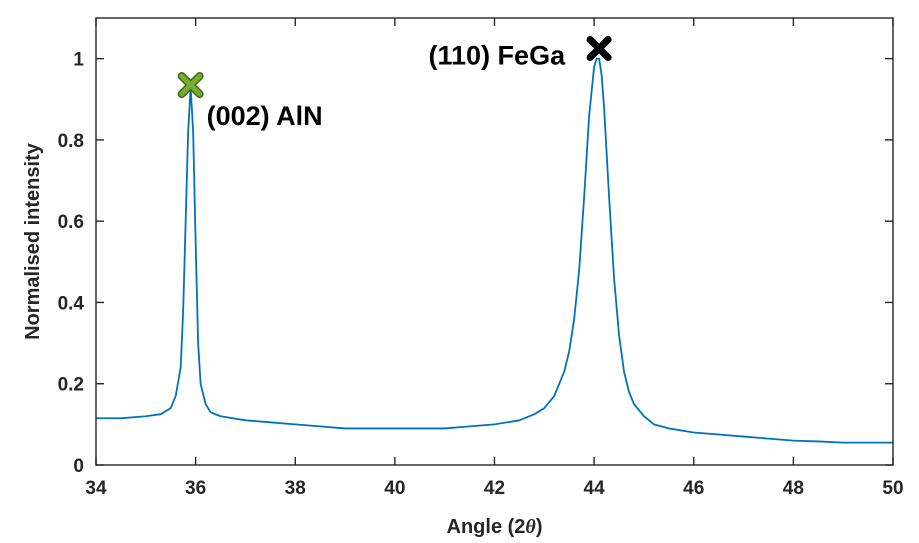  I want to click on y-tick-label: 0.2, so click(71, 385).